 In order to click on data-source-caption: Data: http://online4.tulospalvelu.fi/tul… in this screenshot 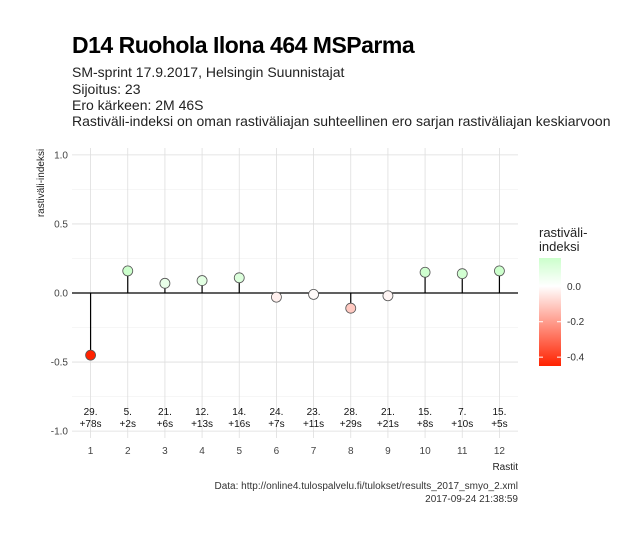, I will do `click(366, 486)`.